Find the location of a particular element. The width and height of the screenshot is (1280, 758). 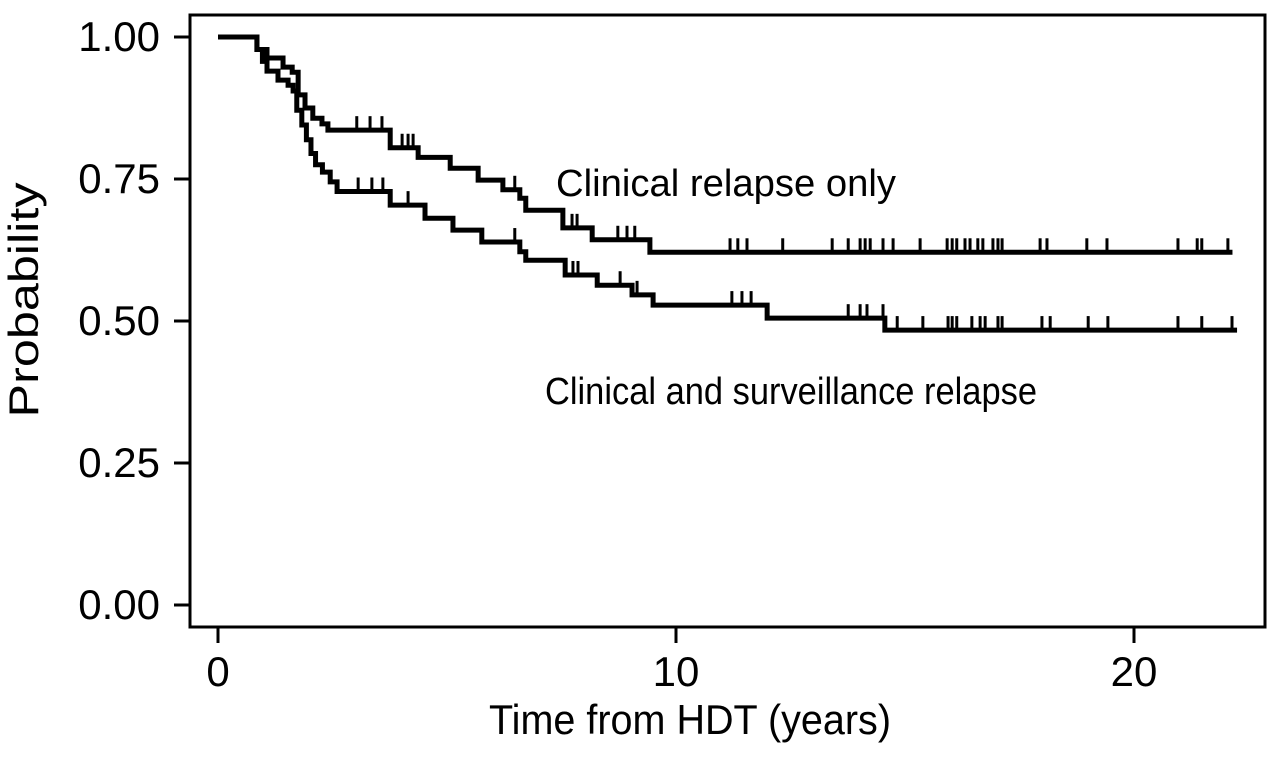

x-axis-title: Time from HDT (years) is located at coordinates (690, 719).